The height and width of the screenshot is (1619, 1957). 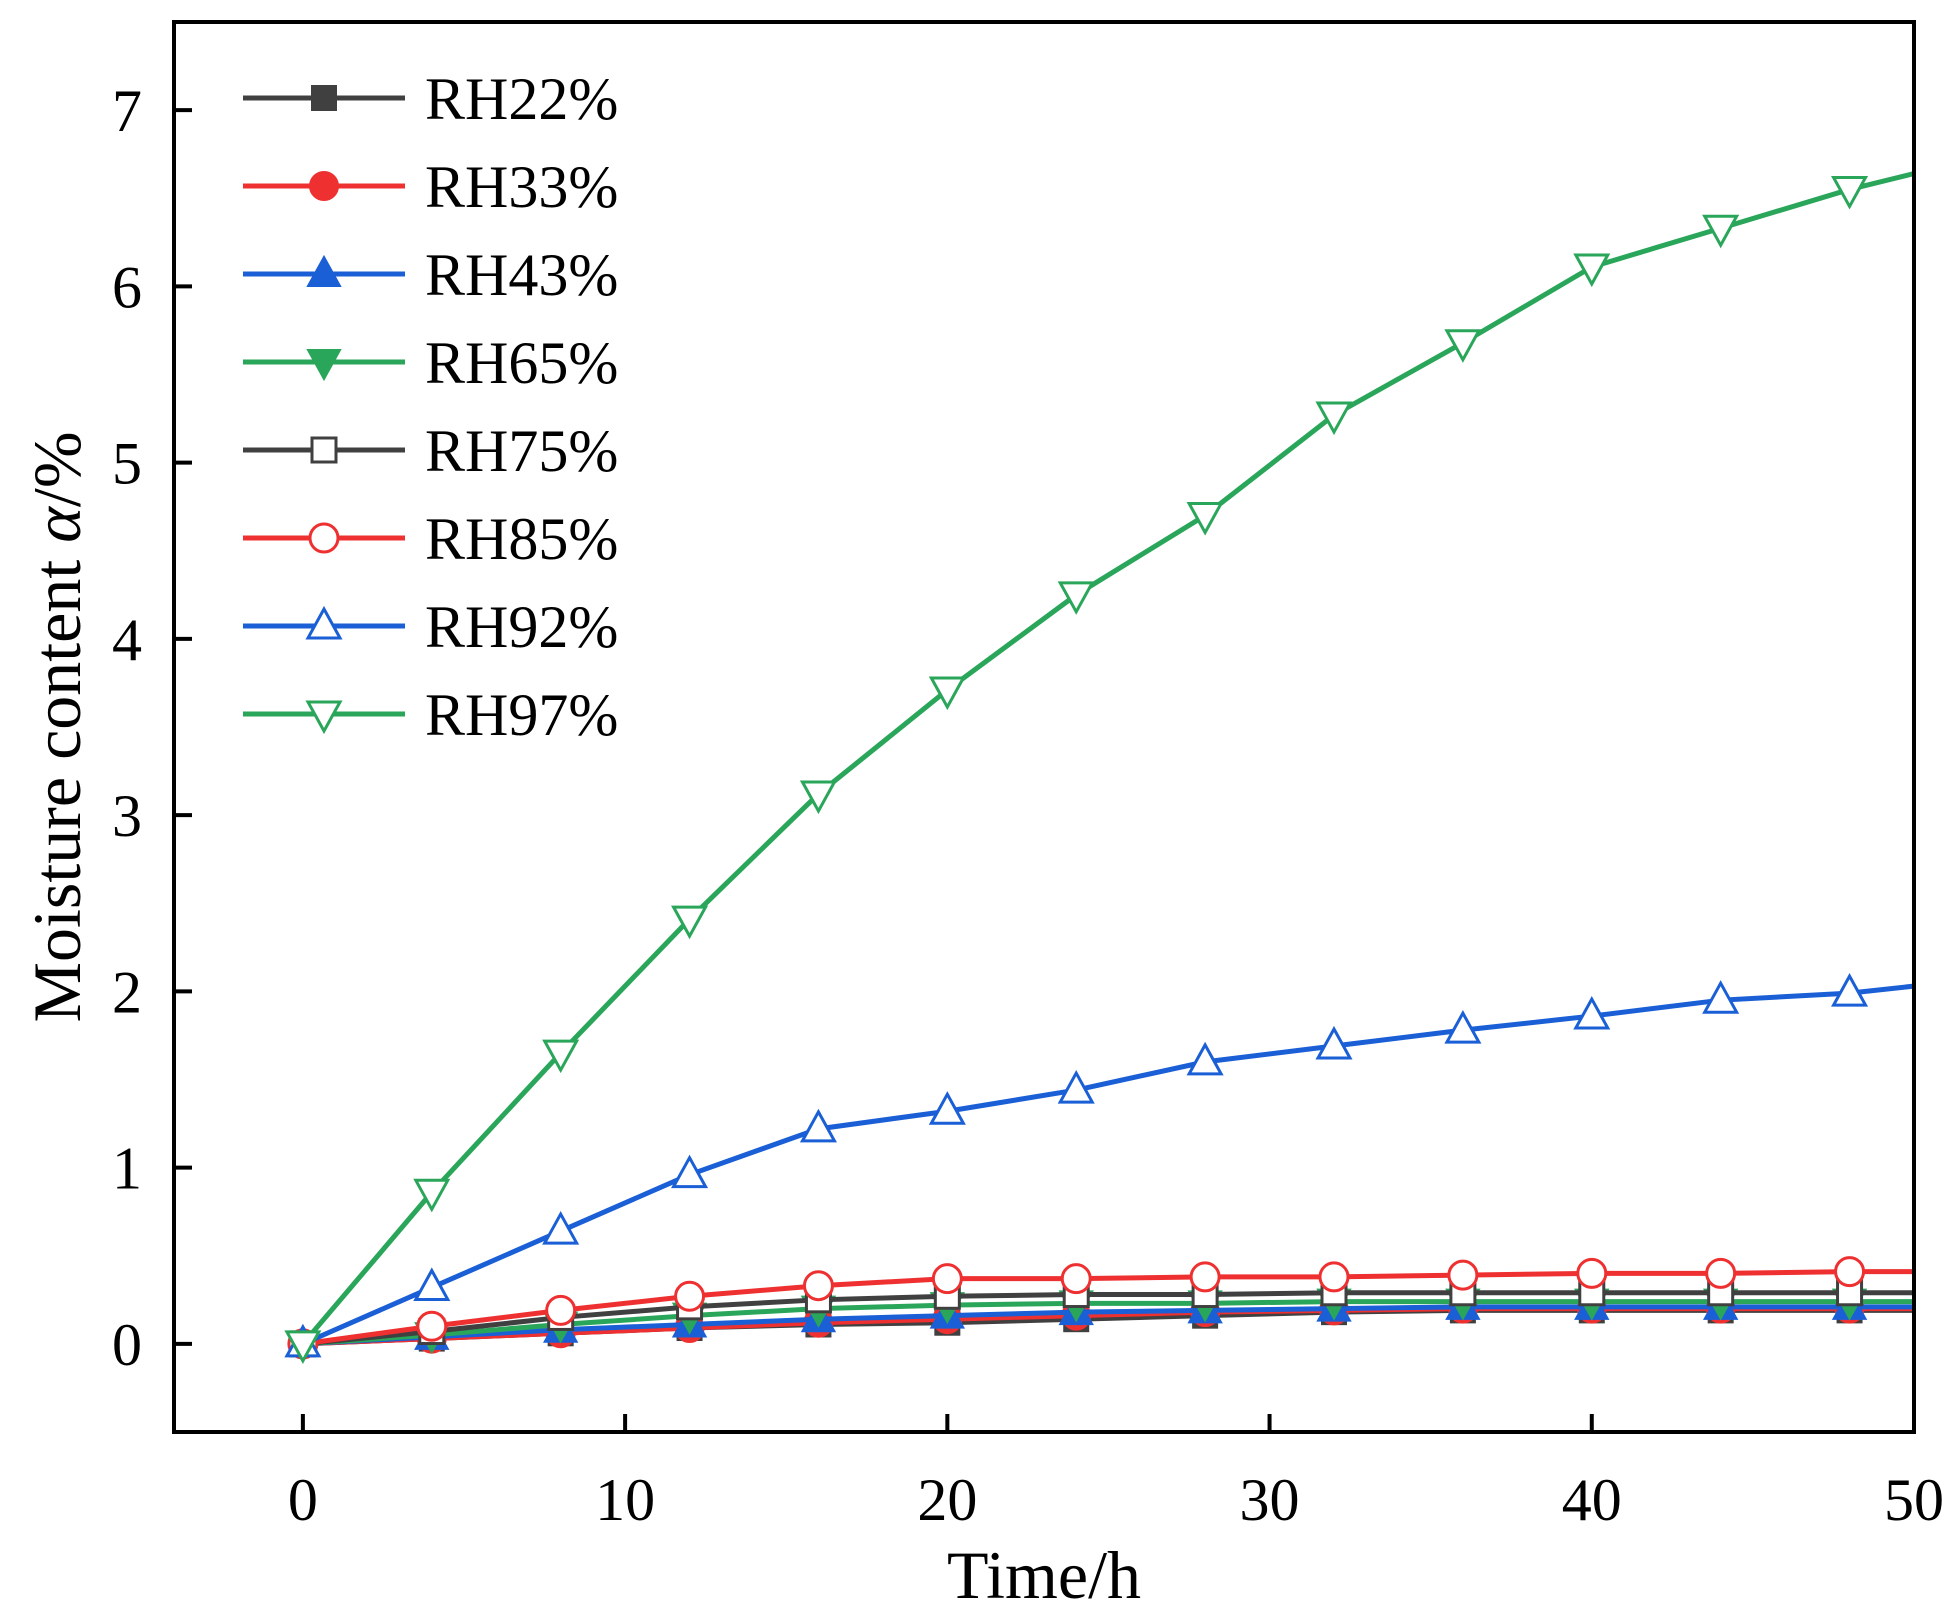 What do you see at coordinates (127, 464) in the screenshot?
I see `y-tick-label: 5` at bounding box center [127, 464].